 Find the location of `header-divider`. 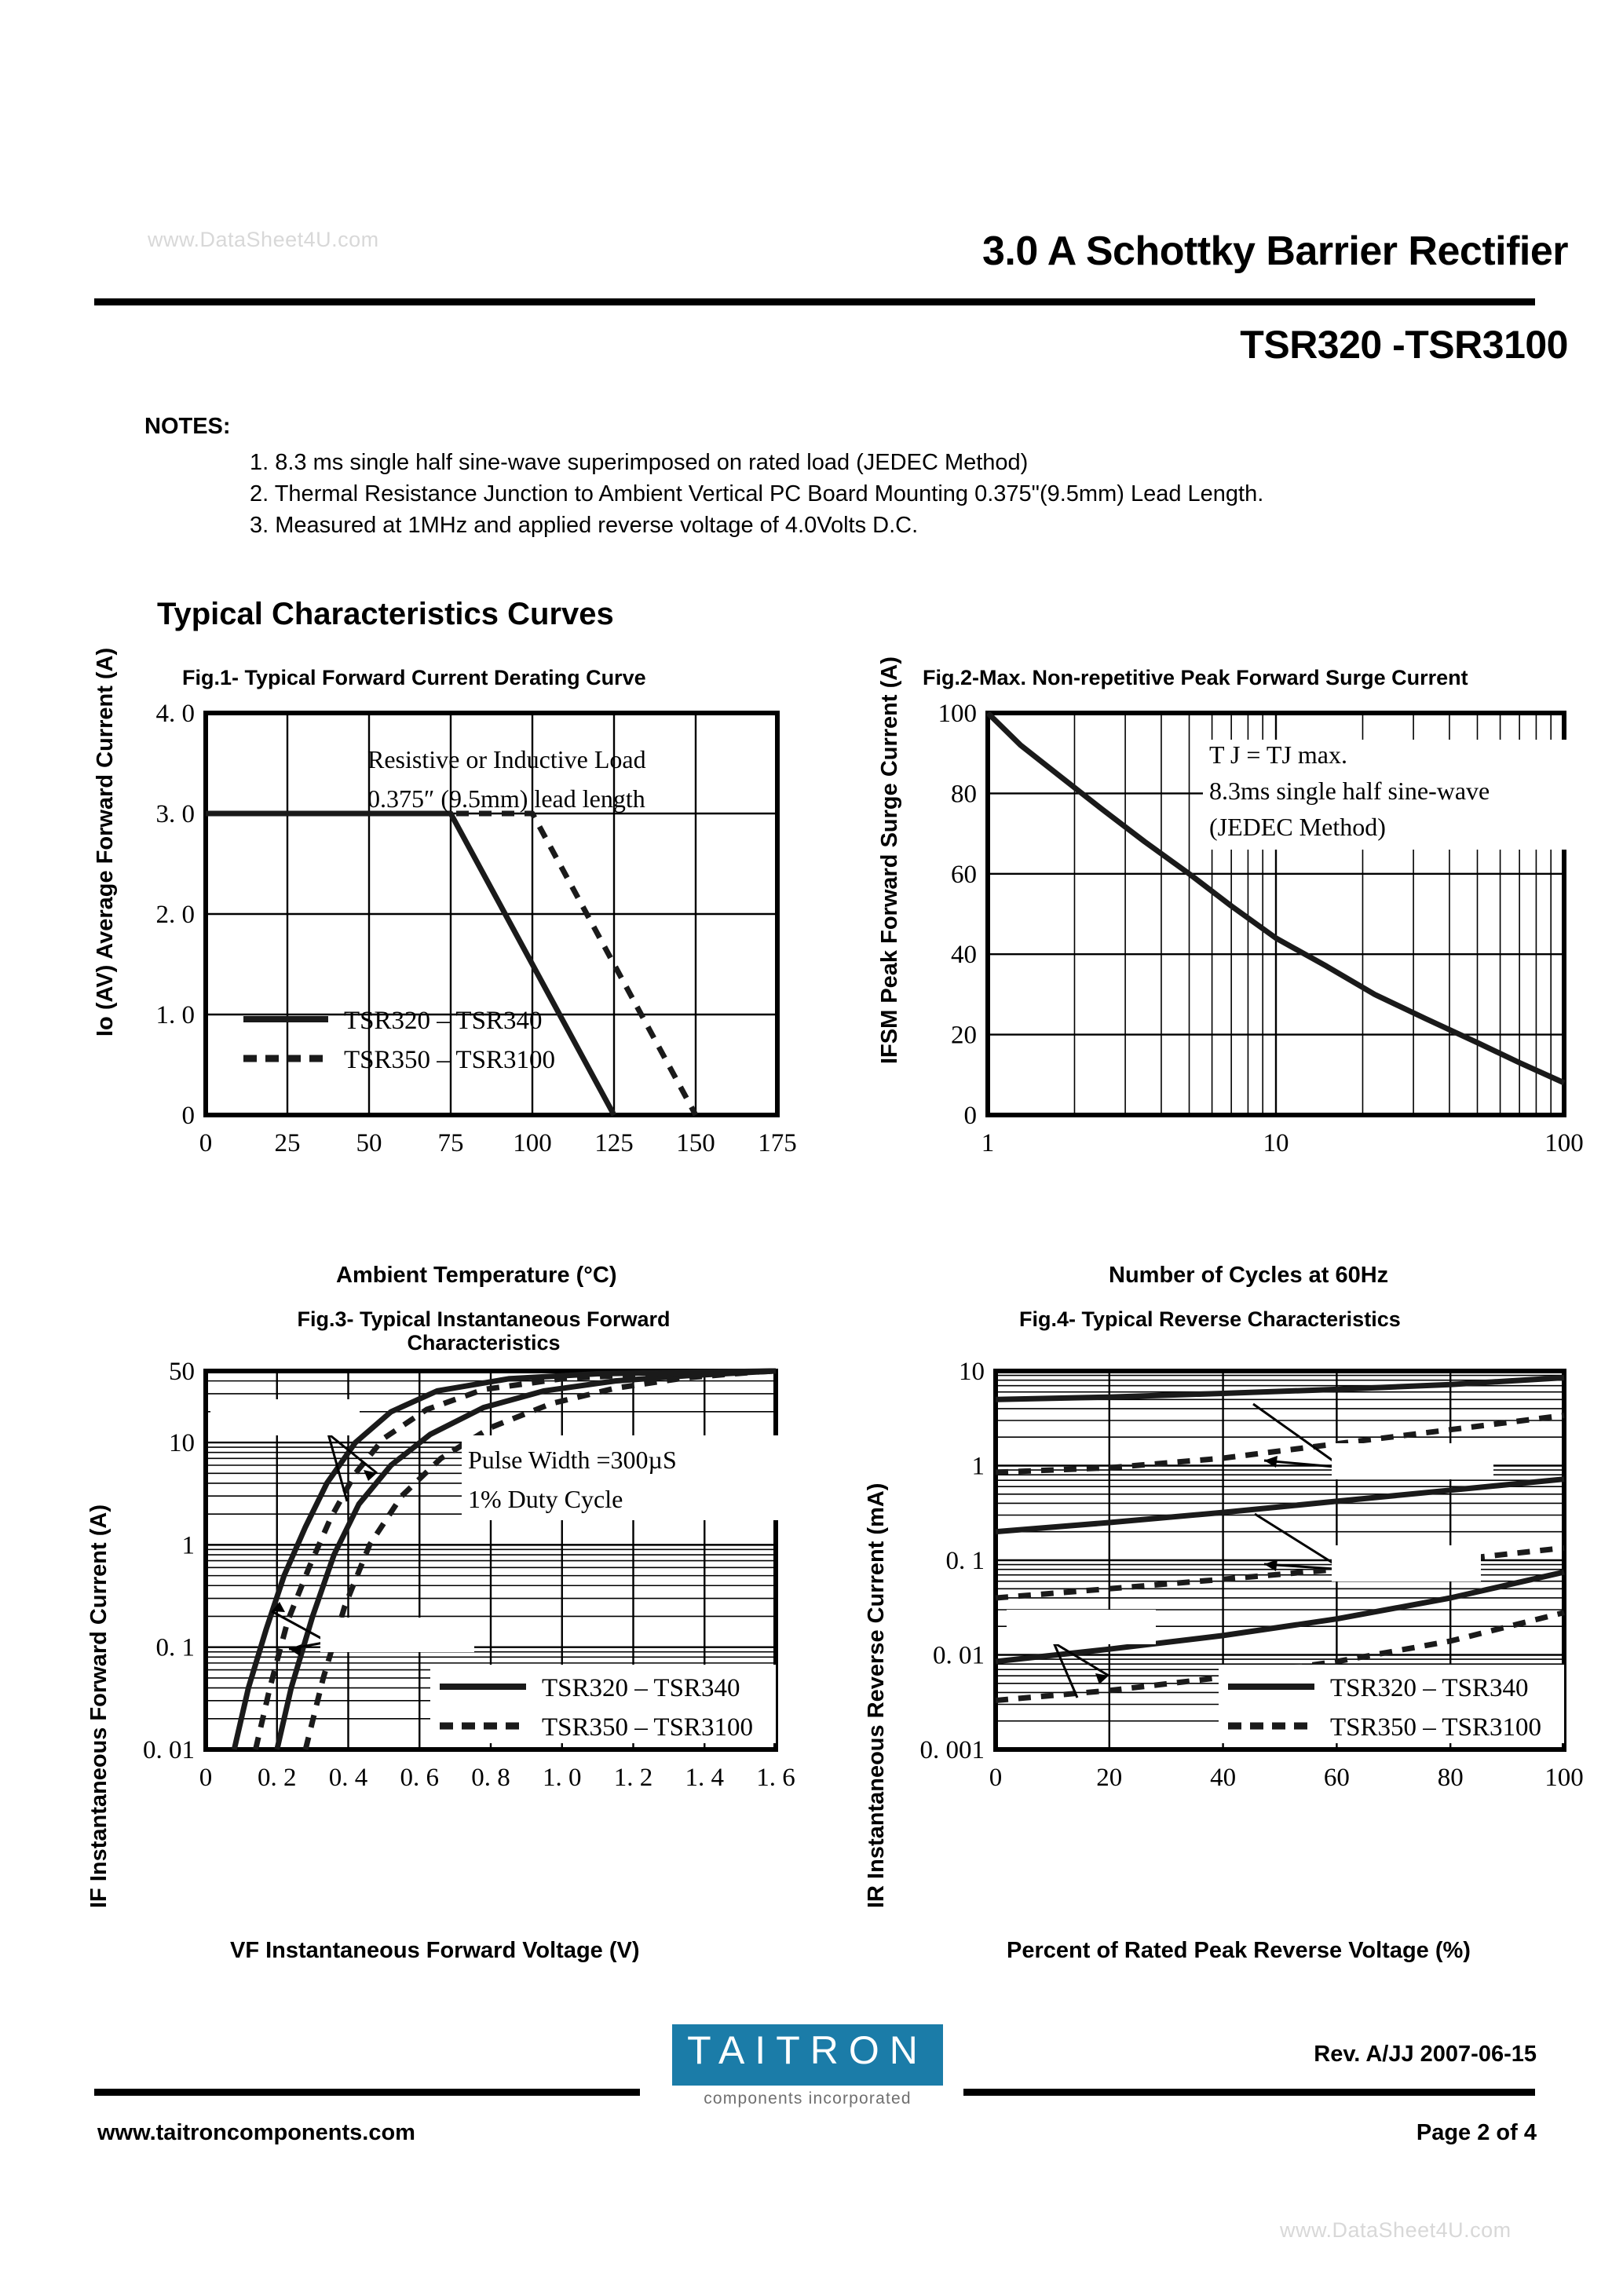

header-divider is located at coordinates (814, 301).